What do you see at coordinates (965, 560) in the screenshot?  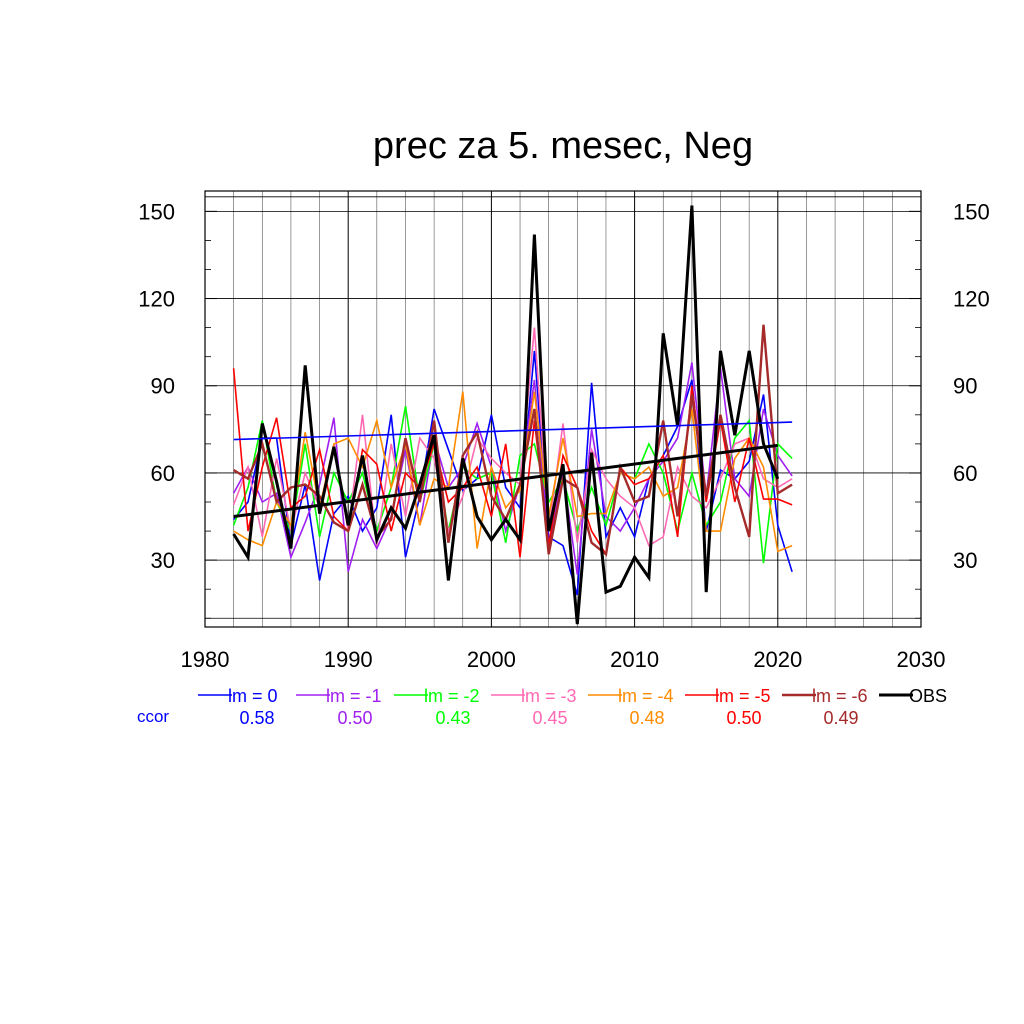 I see `y-tick-label-right: 30` at bounding box center [965, 560].